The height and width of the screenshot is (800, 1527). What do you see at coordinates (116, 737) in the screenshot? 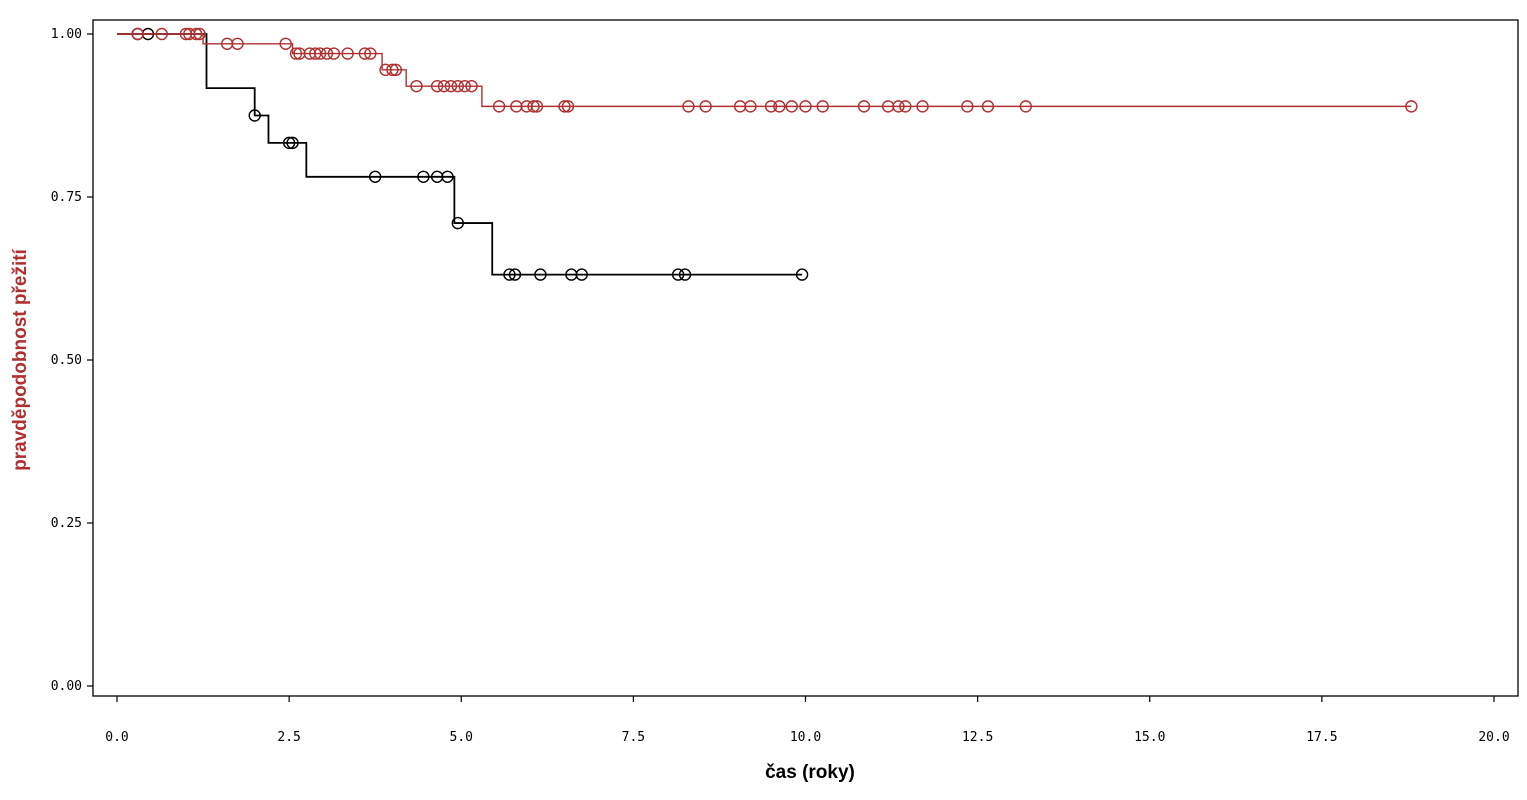
I see `x-tick-label: 0.0` at bounding box center [116, 737].